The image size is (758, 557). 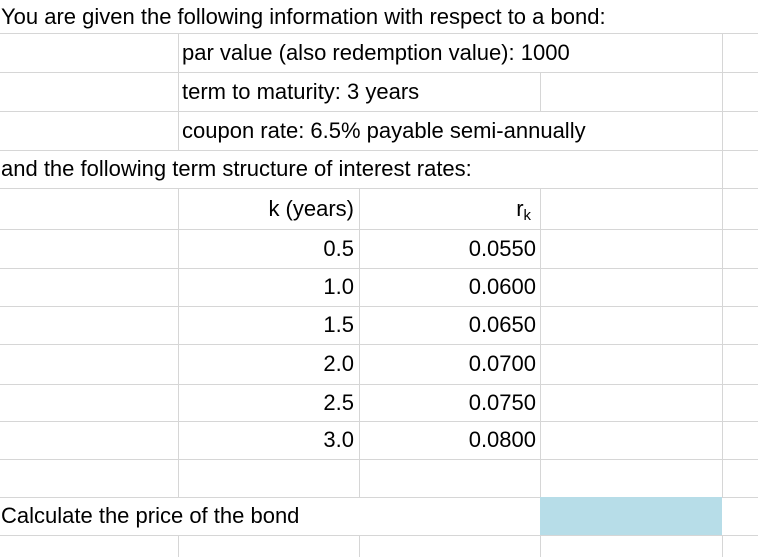 I want to click on cell-r-2: 0.0650, so click(x=502, y=324).